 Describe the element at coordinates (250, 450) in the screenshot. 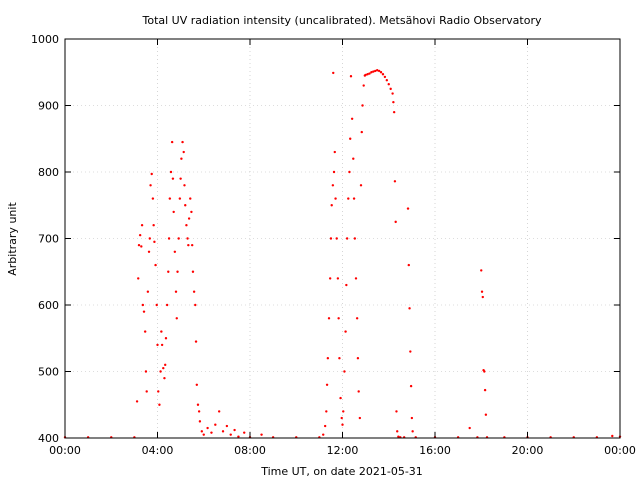

I see `x-tick-label: 08:00` at that location.